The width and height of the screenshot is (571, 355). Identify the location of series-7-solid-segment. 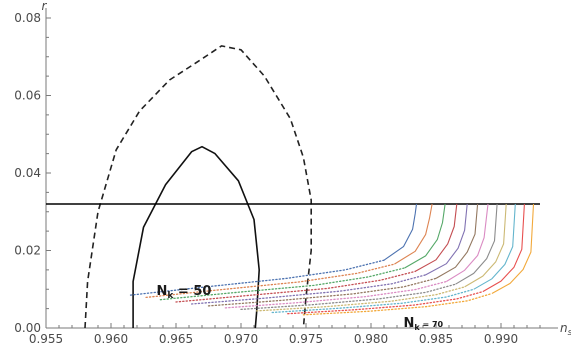
(467, 242).